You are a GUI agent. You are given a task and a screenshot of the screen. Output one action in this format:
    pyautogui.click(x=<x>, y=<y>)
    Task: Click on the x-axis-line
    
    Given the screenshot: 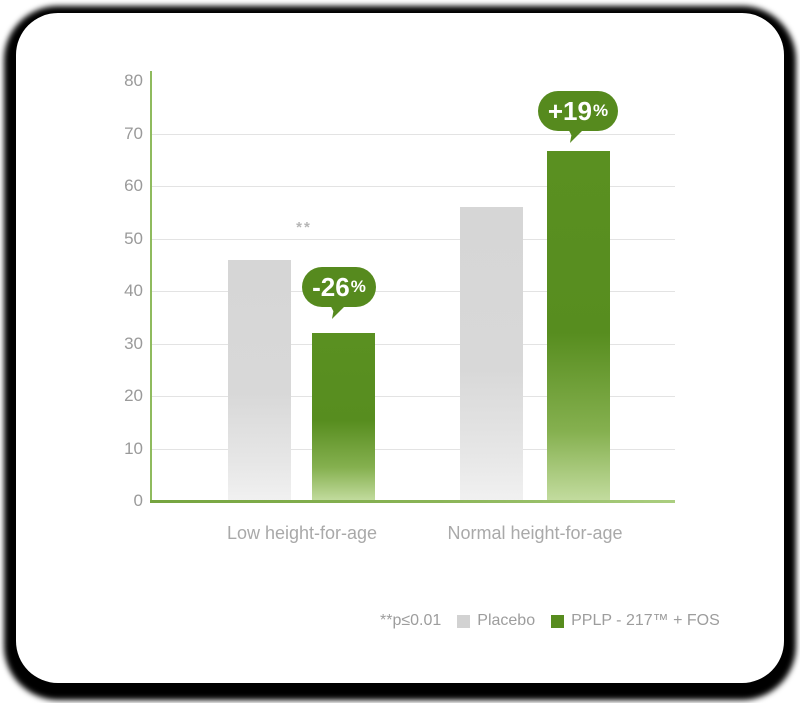 What is the action you would take?
    pyautogui.click(x=412, y=501)
    